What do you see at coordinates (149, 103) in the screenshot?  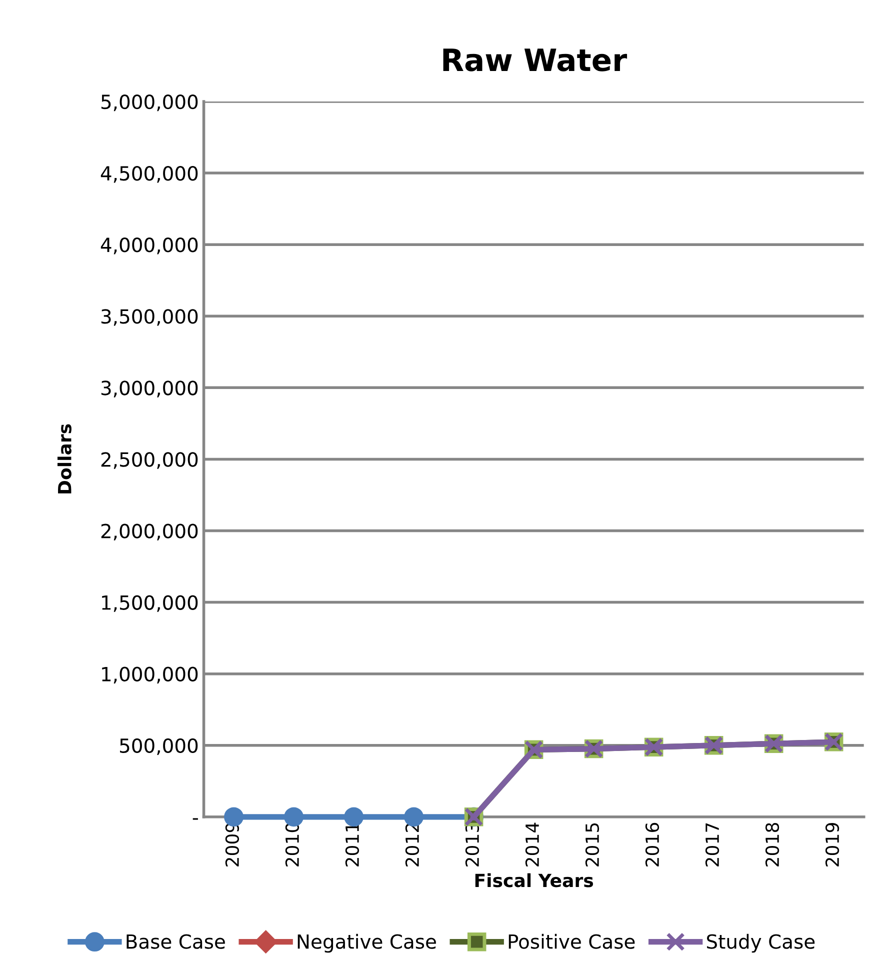 I see `y-tick-label: 5,000,000` at bounding box center [149, 103].